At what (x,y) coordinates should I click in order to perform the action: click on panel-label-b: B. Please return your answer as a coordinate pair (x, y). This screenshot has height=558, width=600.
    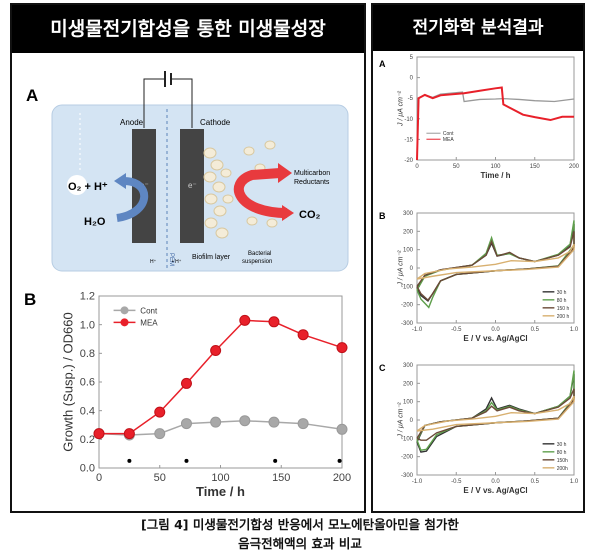
    Looking at the image, I should click on (30, 299).